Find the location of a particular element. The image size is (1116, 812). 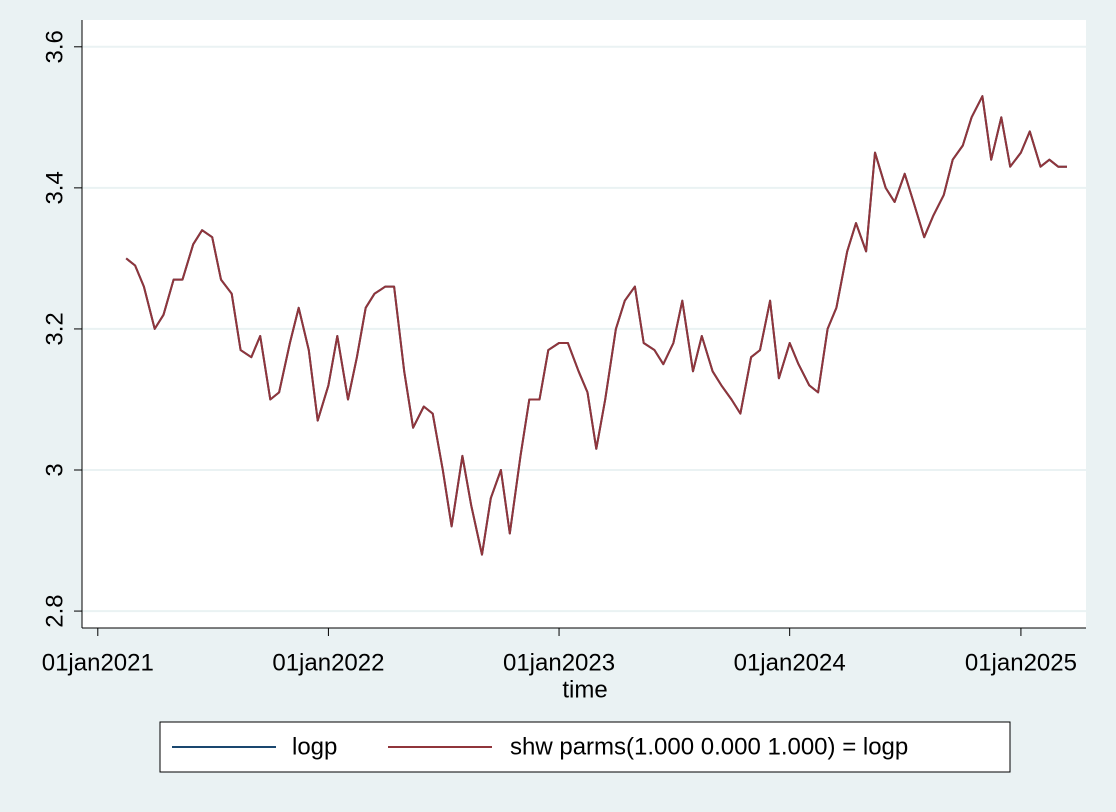

x-tick-label: 01jan2021 is located at coordinates (98, 662).